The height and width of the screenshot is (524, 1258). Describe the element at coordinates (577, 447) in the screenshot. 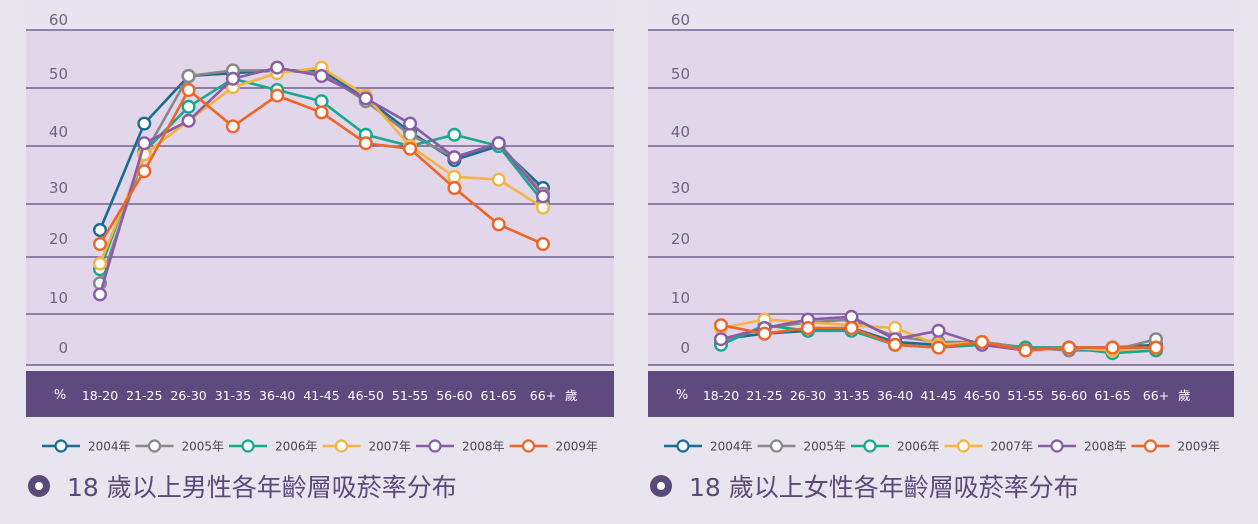

I see `legend-label: 2009年` at that location.